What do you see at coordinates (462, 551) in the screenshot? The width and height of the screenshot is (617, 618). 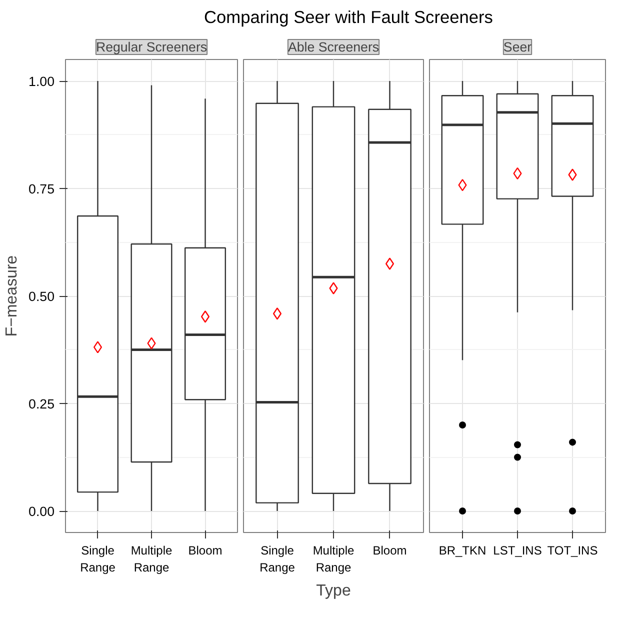 I see `x-tick-label: BR_TKN` at bounding box center [462, 551].